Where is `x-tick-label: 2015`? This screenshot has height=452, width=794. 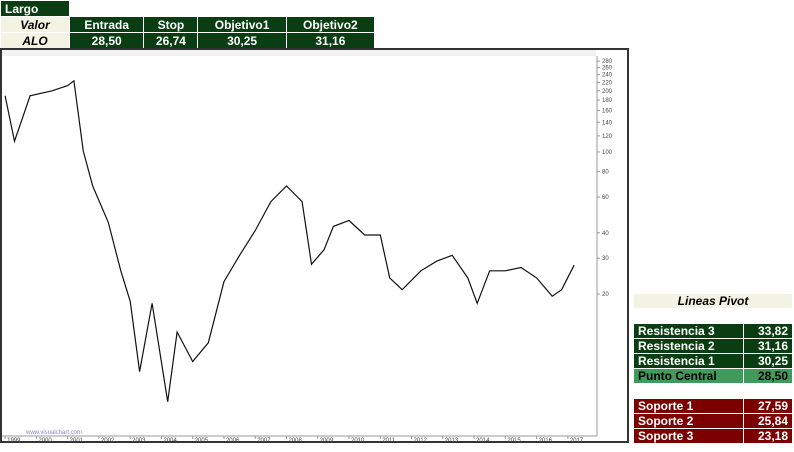 x-tick-label: 2015 is located at coordinates (514, 441).